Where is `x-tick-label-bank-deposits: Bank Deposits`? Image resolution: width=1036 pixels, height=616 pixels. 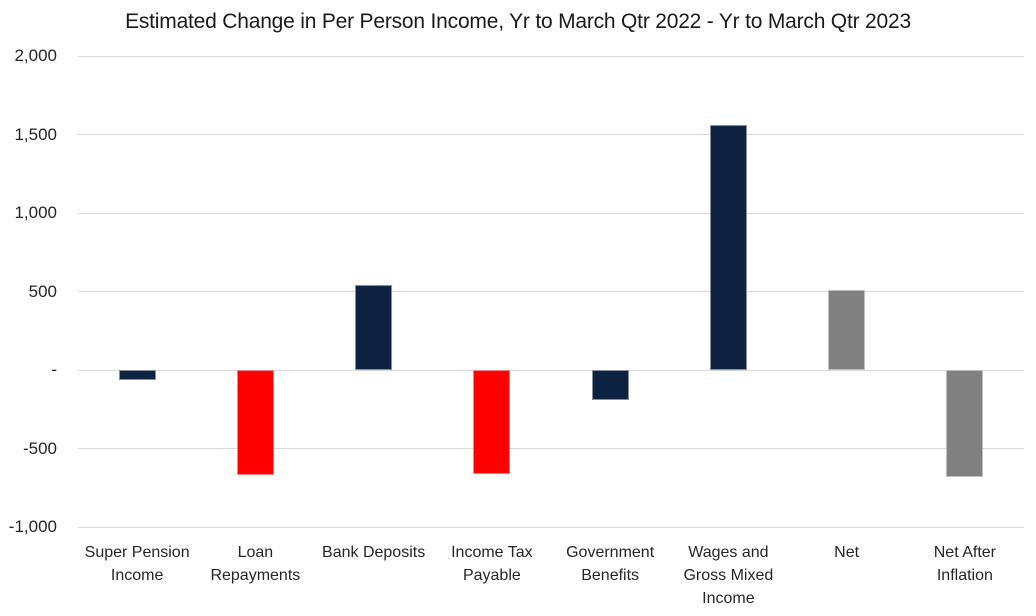 x-tick-label-bank-deposits: Bank Deposits is located at coordinates (374, 552).